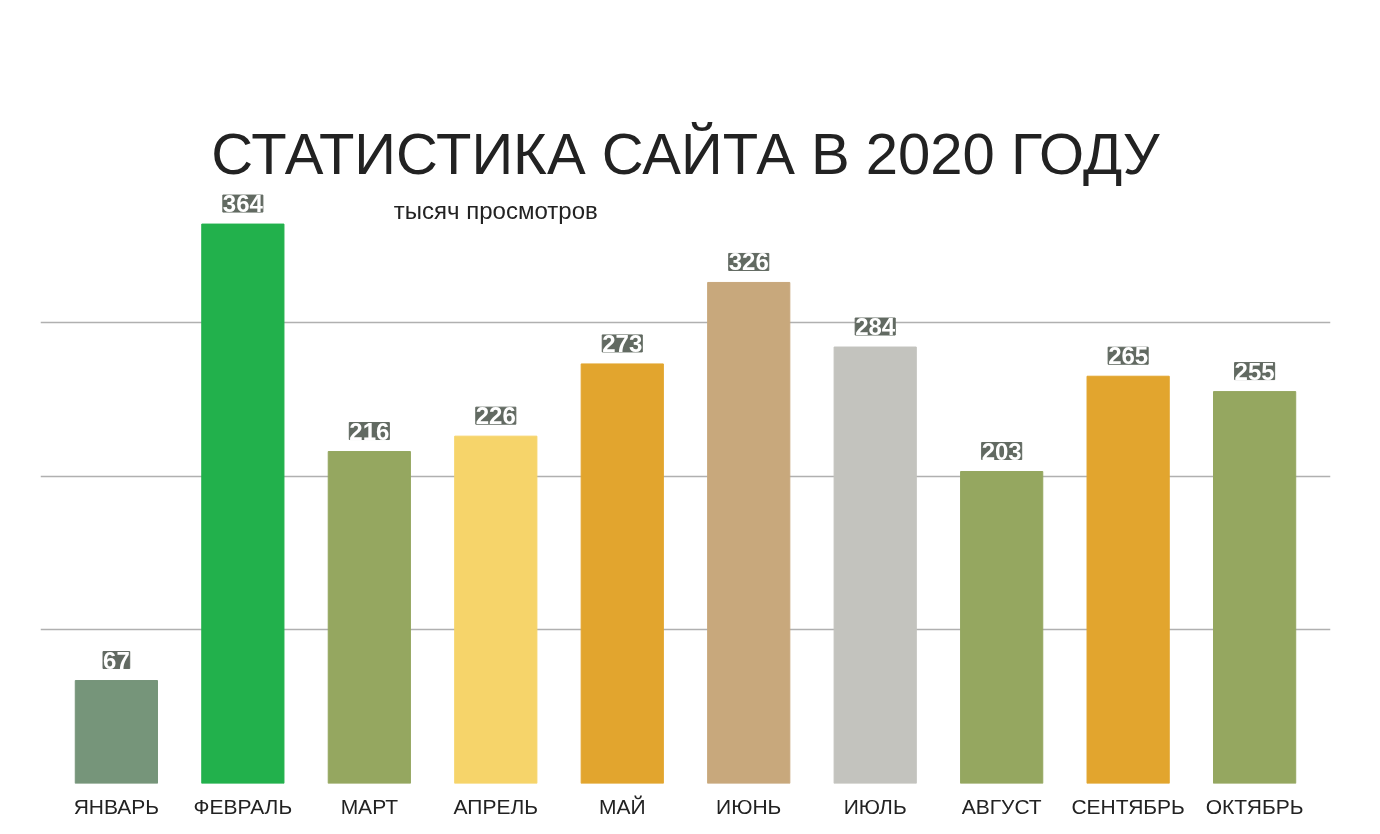 The width and height of the screenshot is (1380, 834). What do you see at coordinates (369, 806) in the screenshot?
I see `x-tick-label: МАРТ` at bounding box center [369, 806].